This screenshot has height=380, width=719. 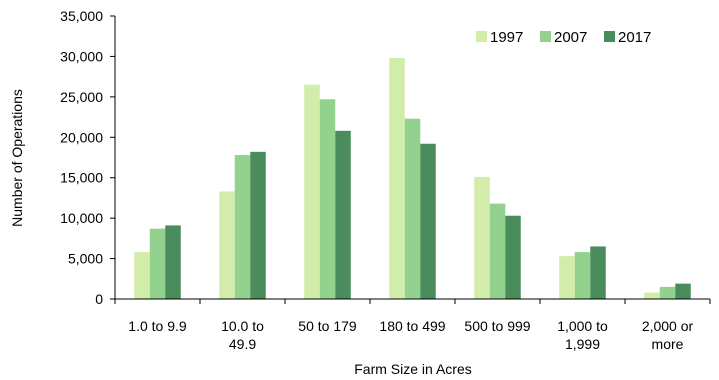 I want to click on y-axis-title: Number of Operations, so click(x=17, y=158).